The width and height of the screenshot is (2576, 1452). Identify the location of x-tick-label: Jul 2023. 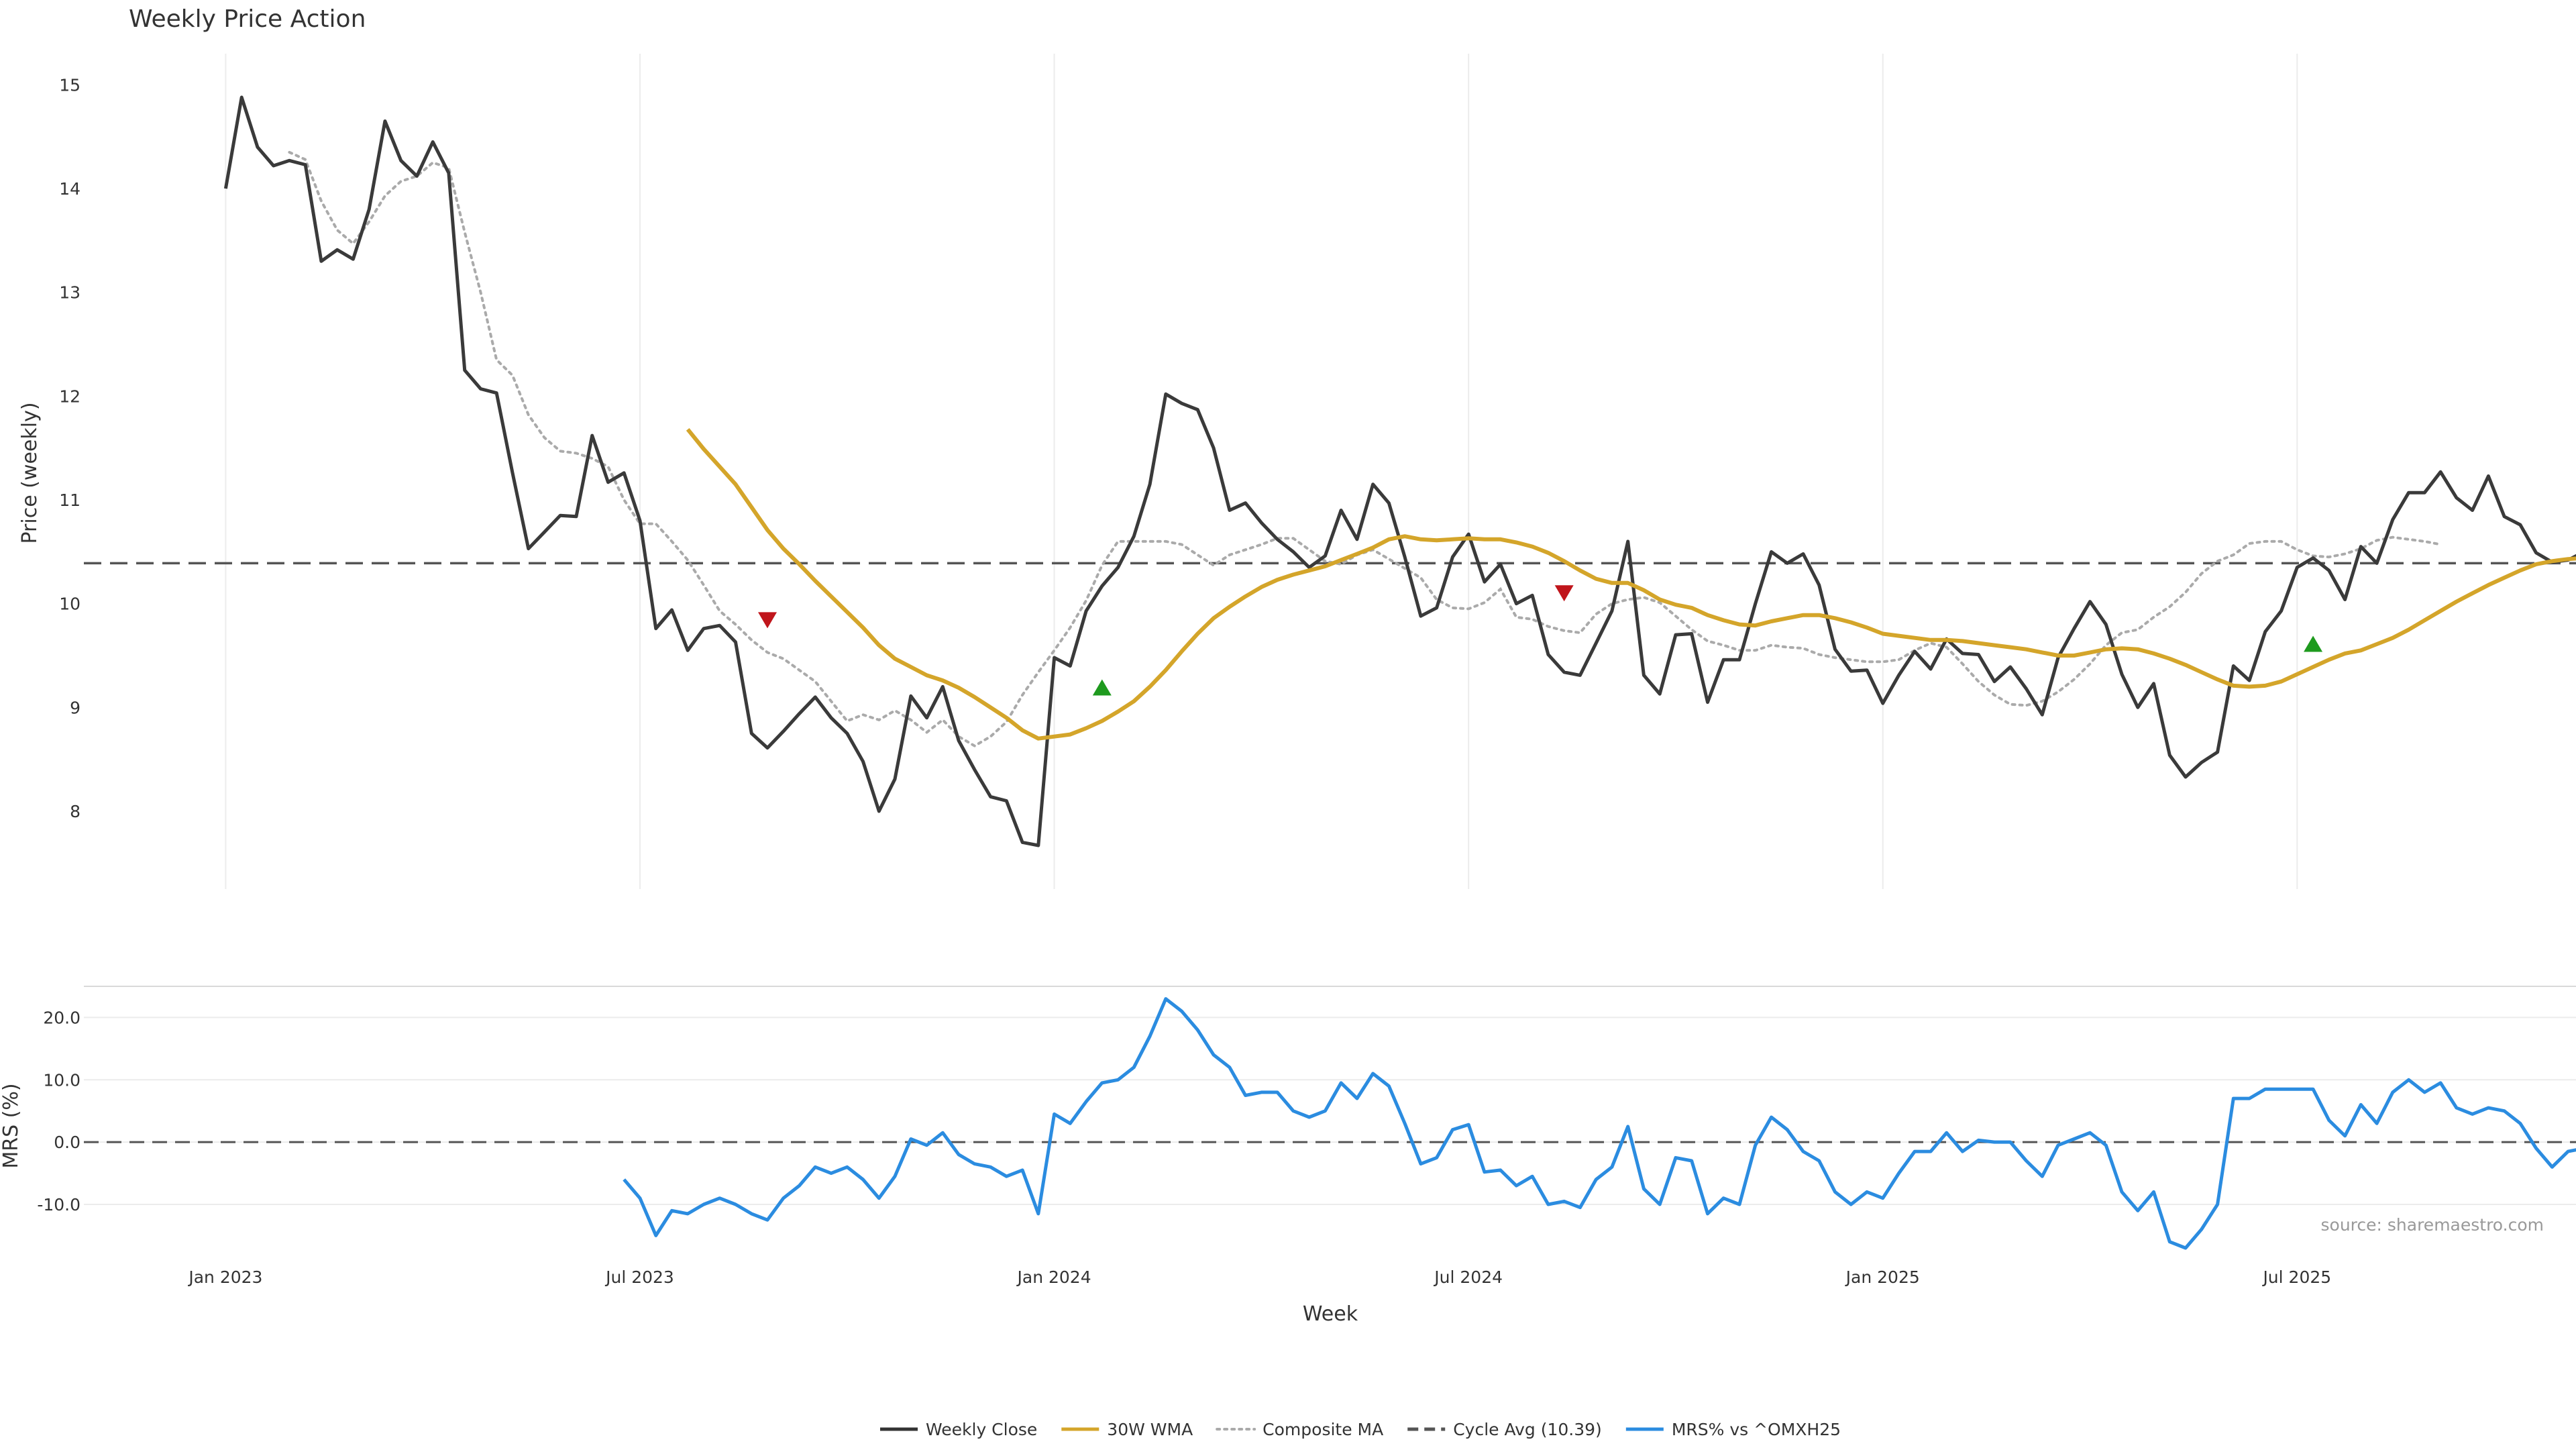
(639, 1277).